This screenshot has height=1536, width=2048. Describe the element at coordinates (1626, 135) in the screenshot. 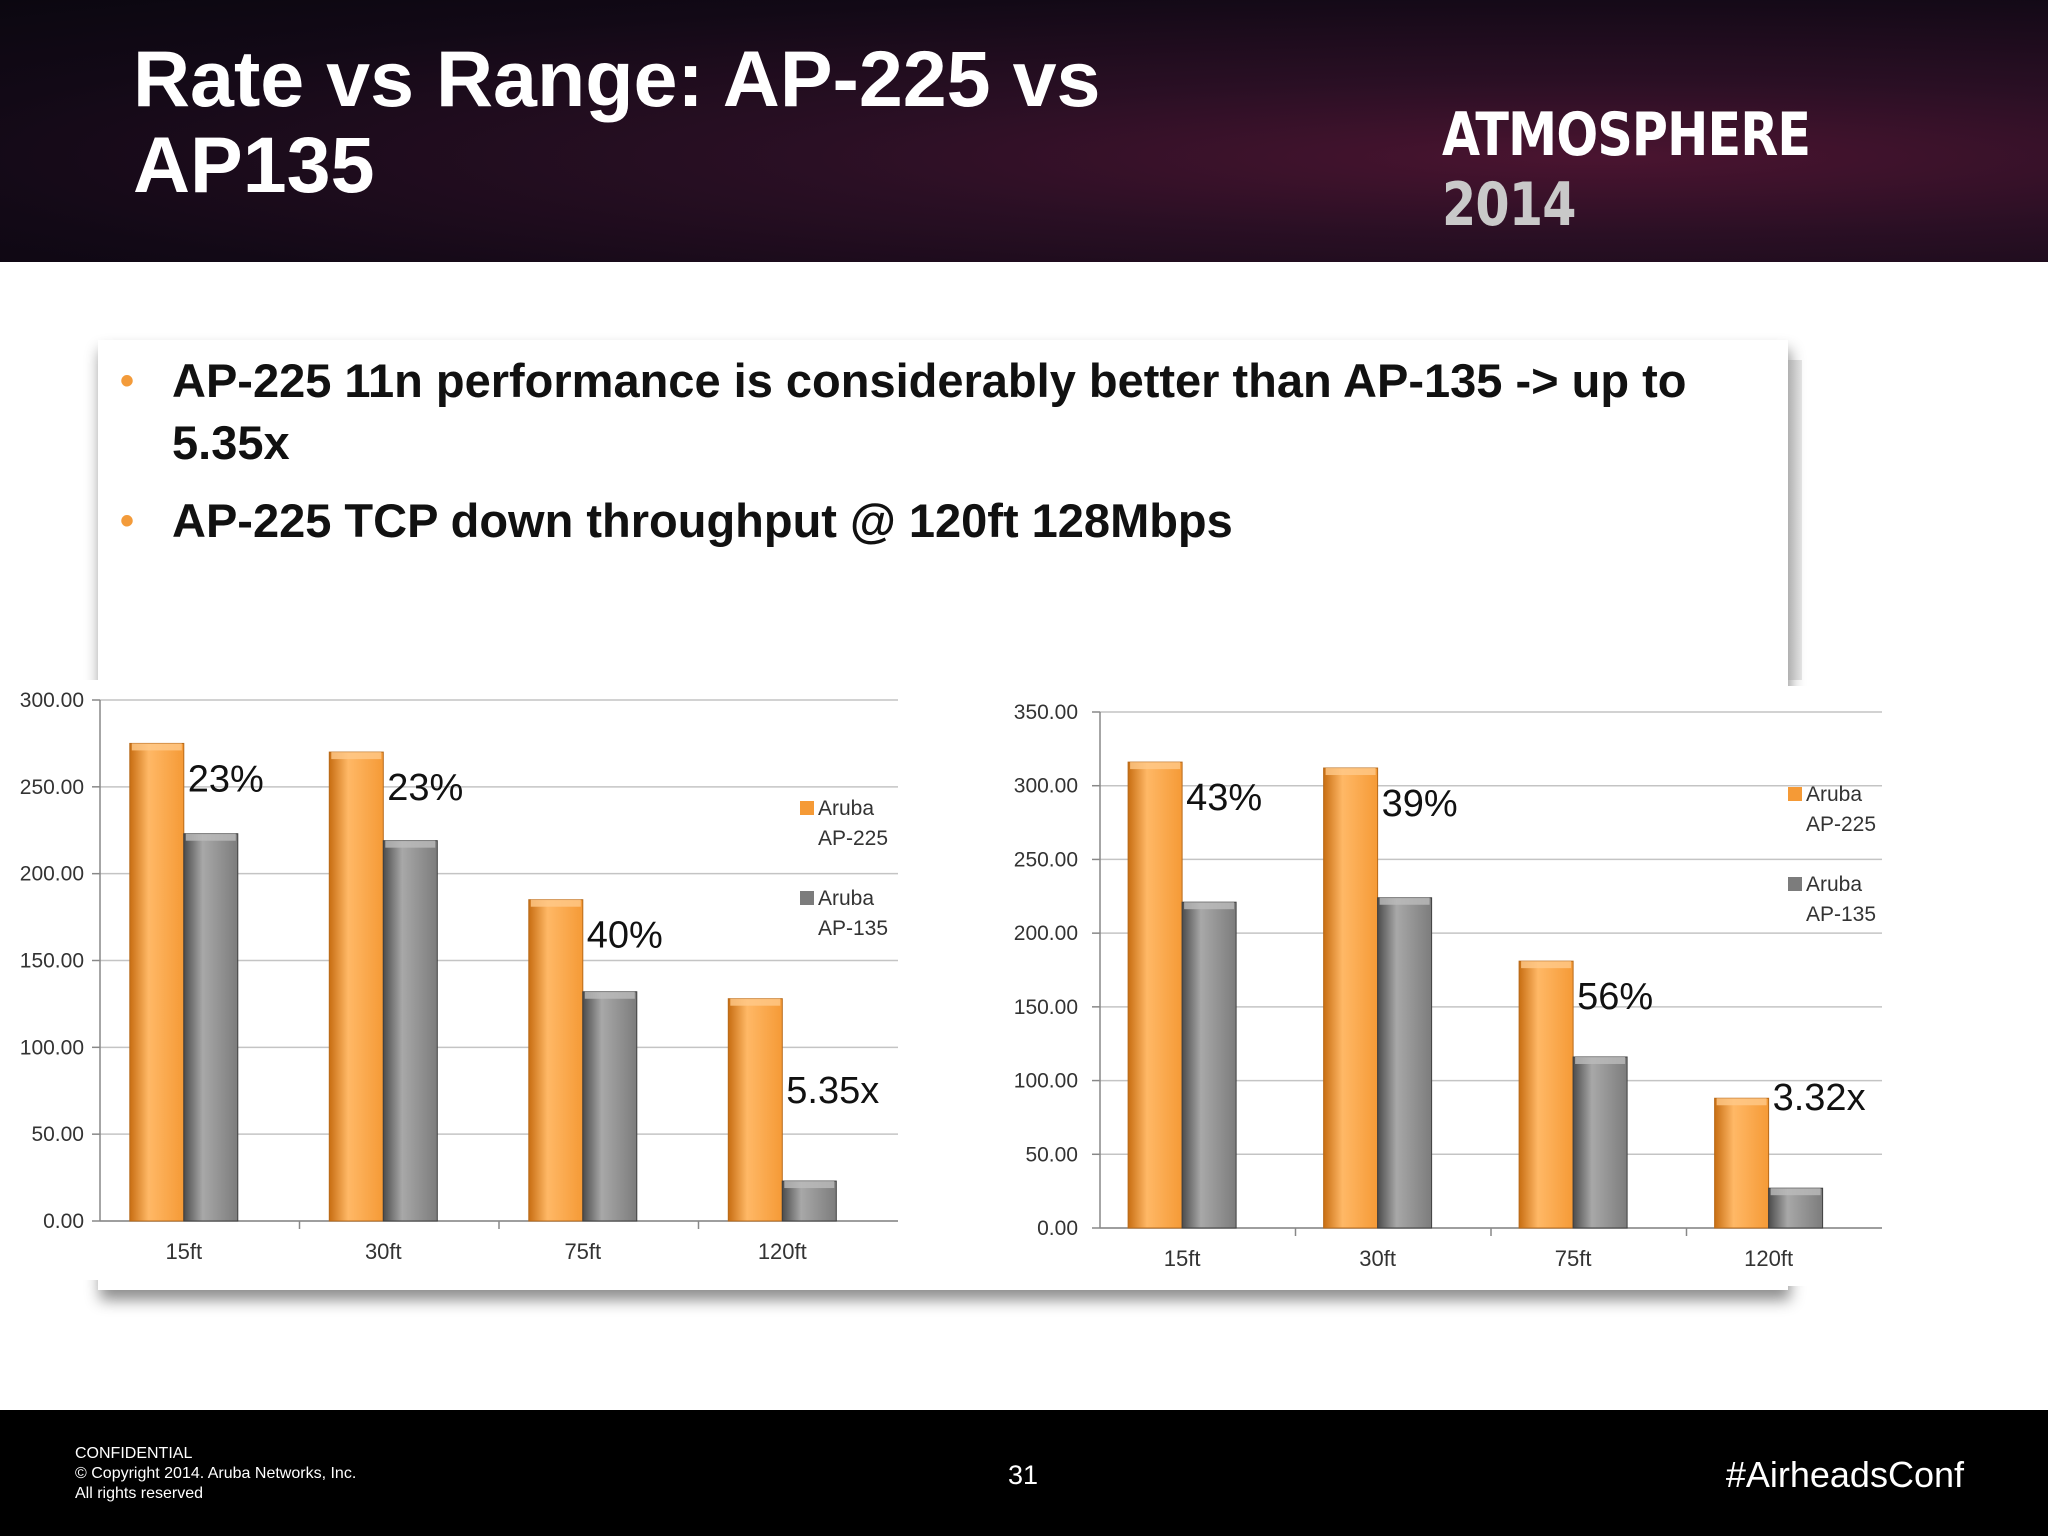

I see `brand-main: ATMOSPHERE` at that location.